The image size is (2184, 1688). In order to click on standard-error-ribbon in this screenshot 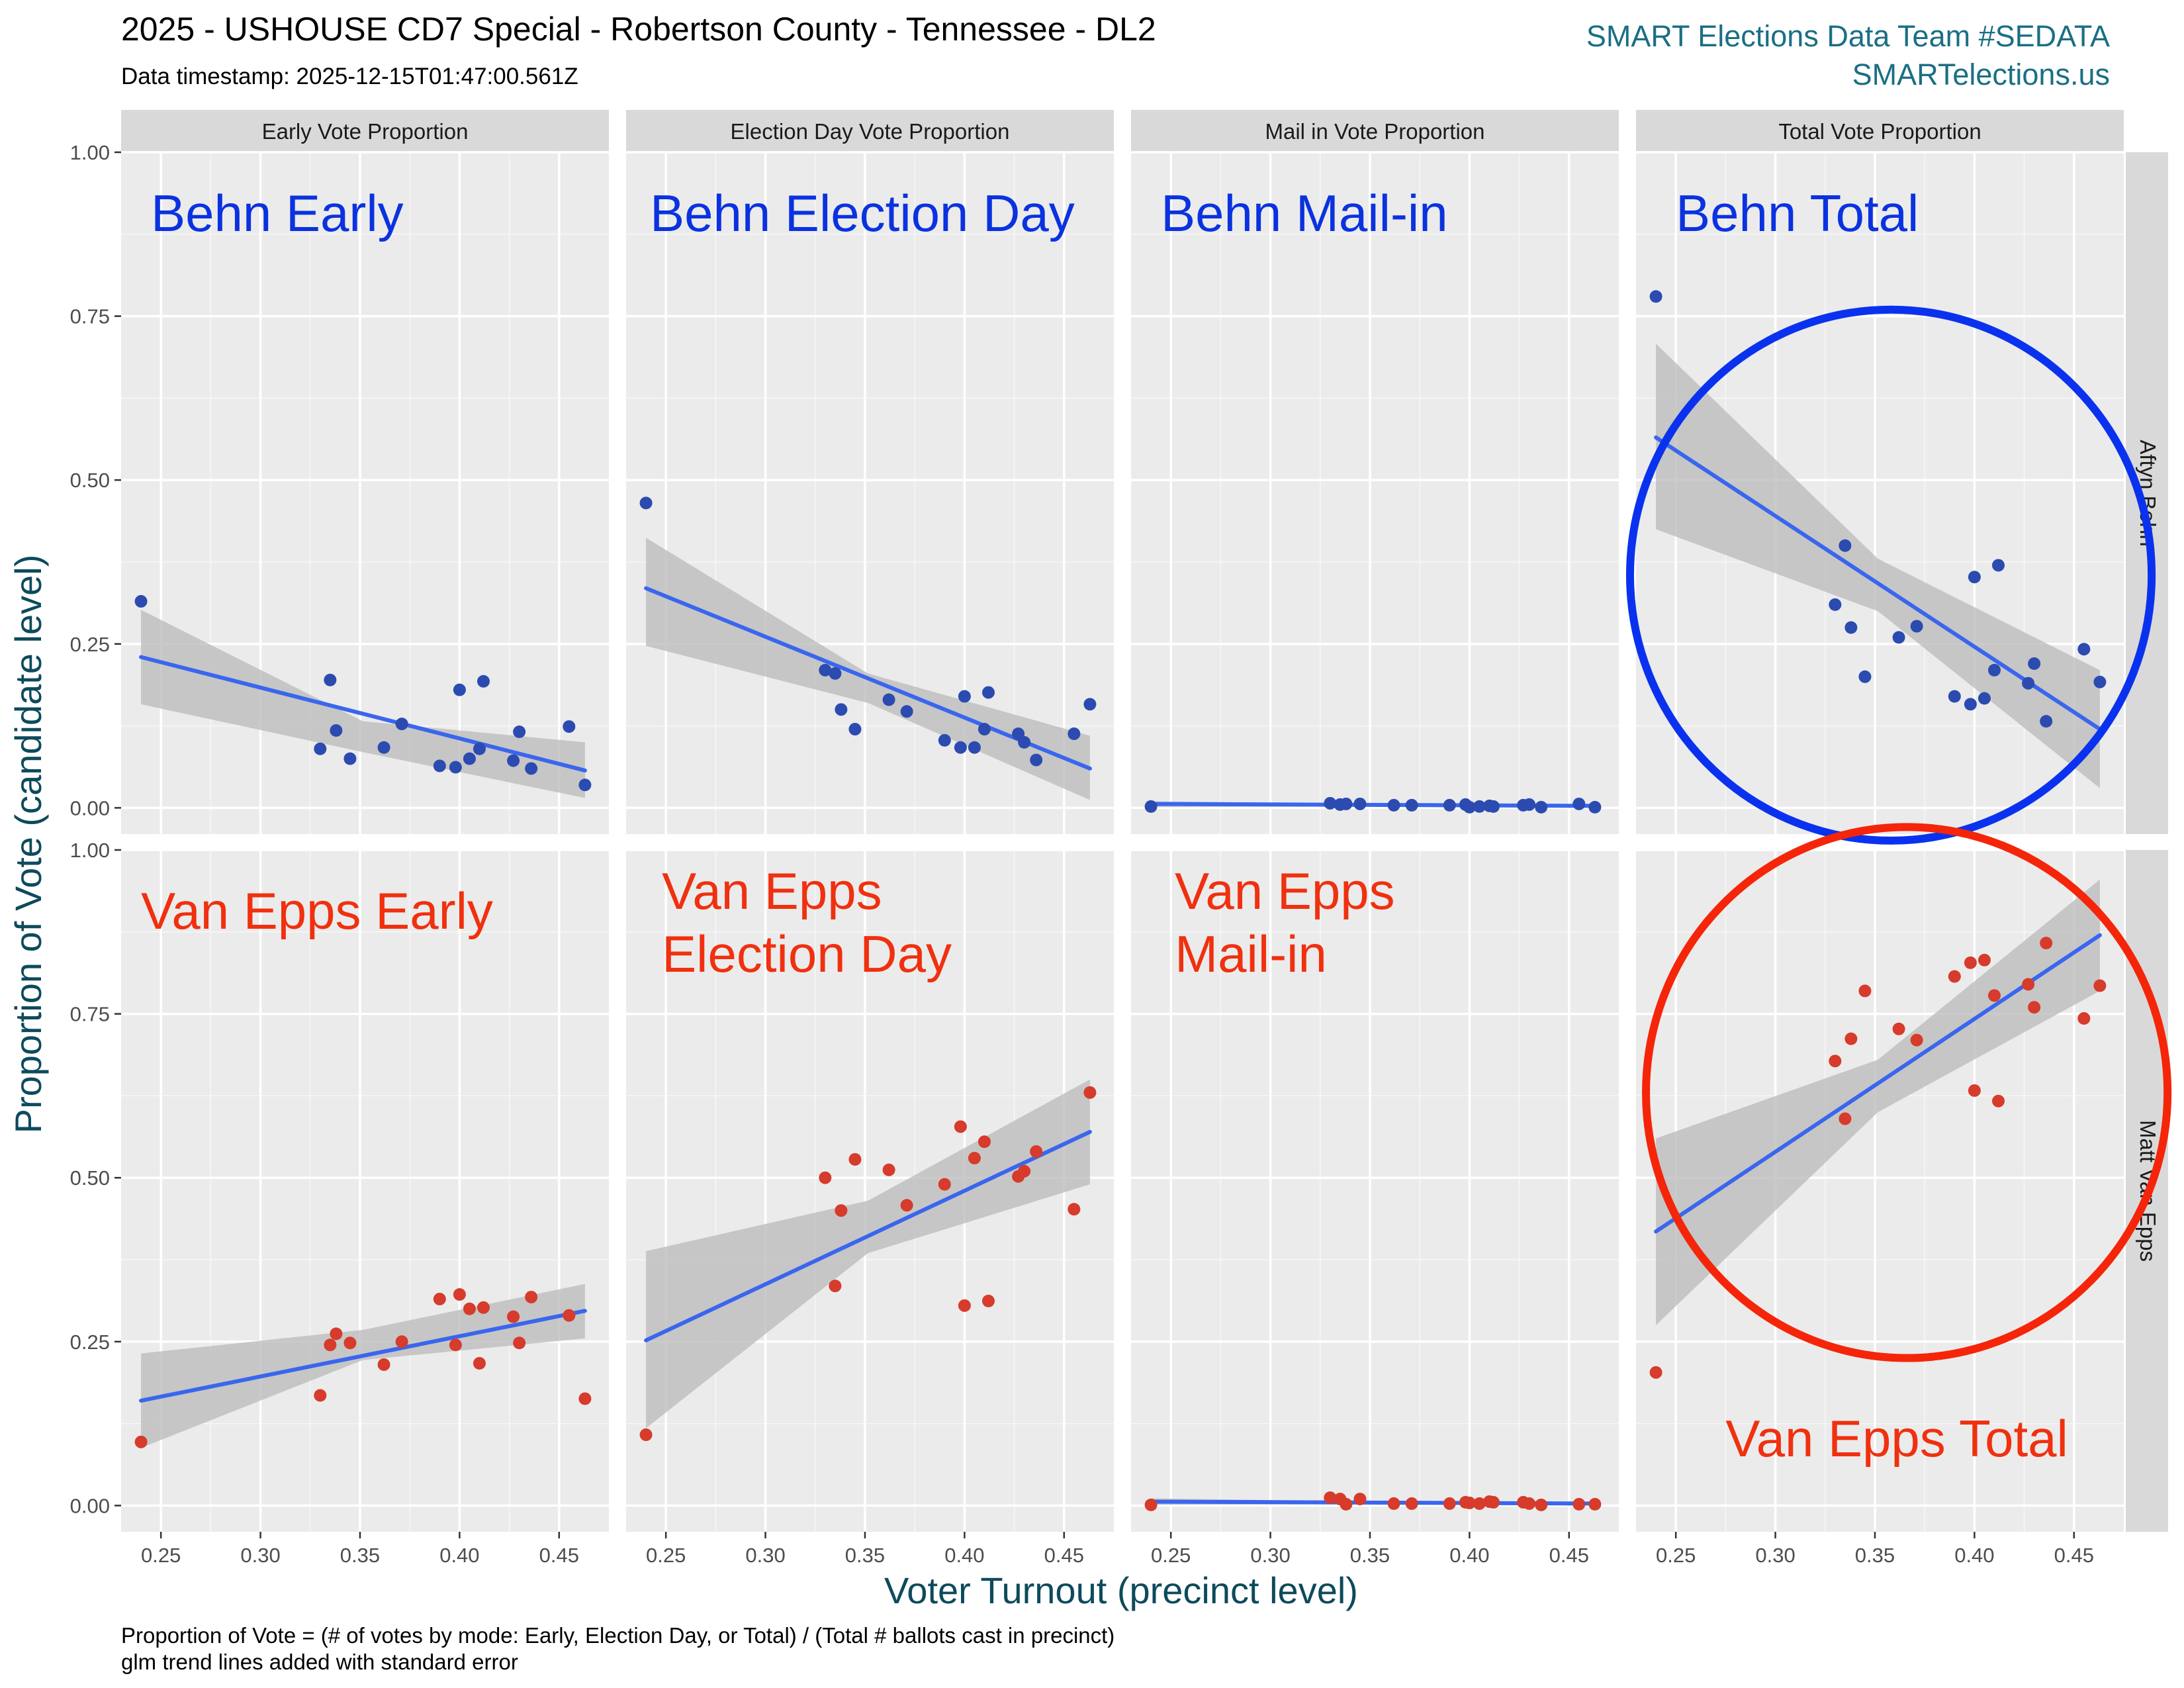, I will do `click(868, 1254)`.